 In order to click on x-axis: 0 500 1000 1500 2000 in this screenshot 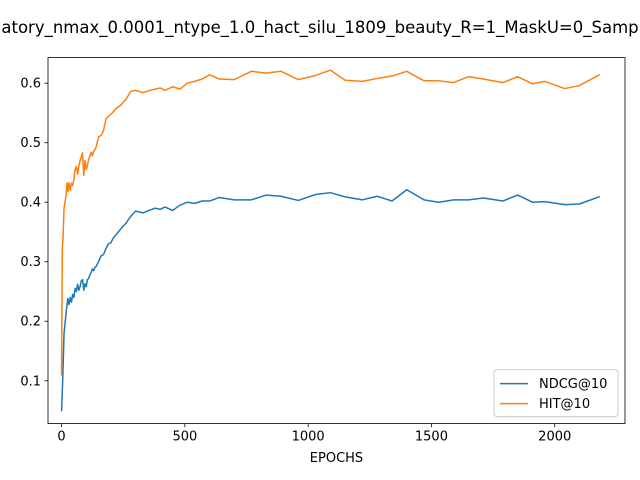, I will do `click(314, 434)`.